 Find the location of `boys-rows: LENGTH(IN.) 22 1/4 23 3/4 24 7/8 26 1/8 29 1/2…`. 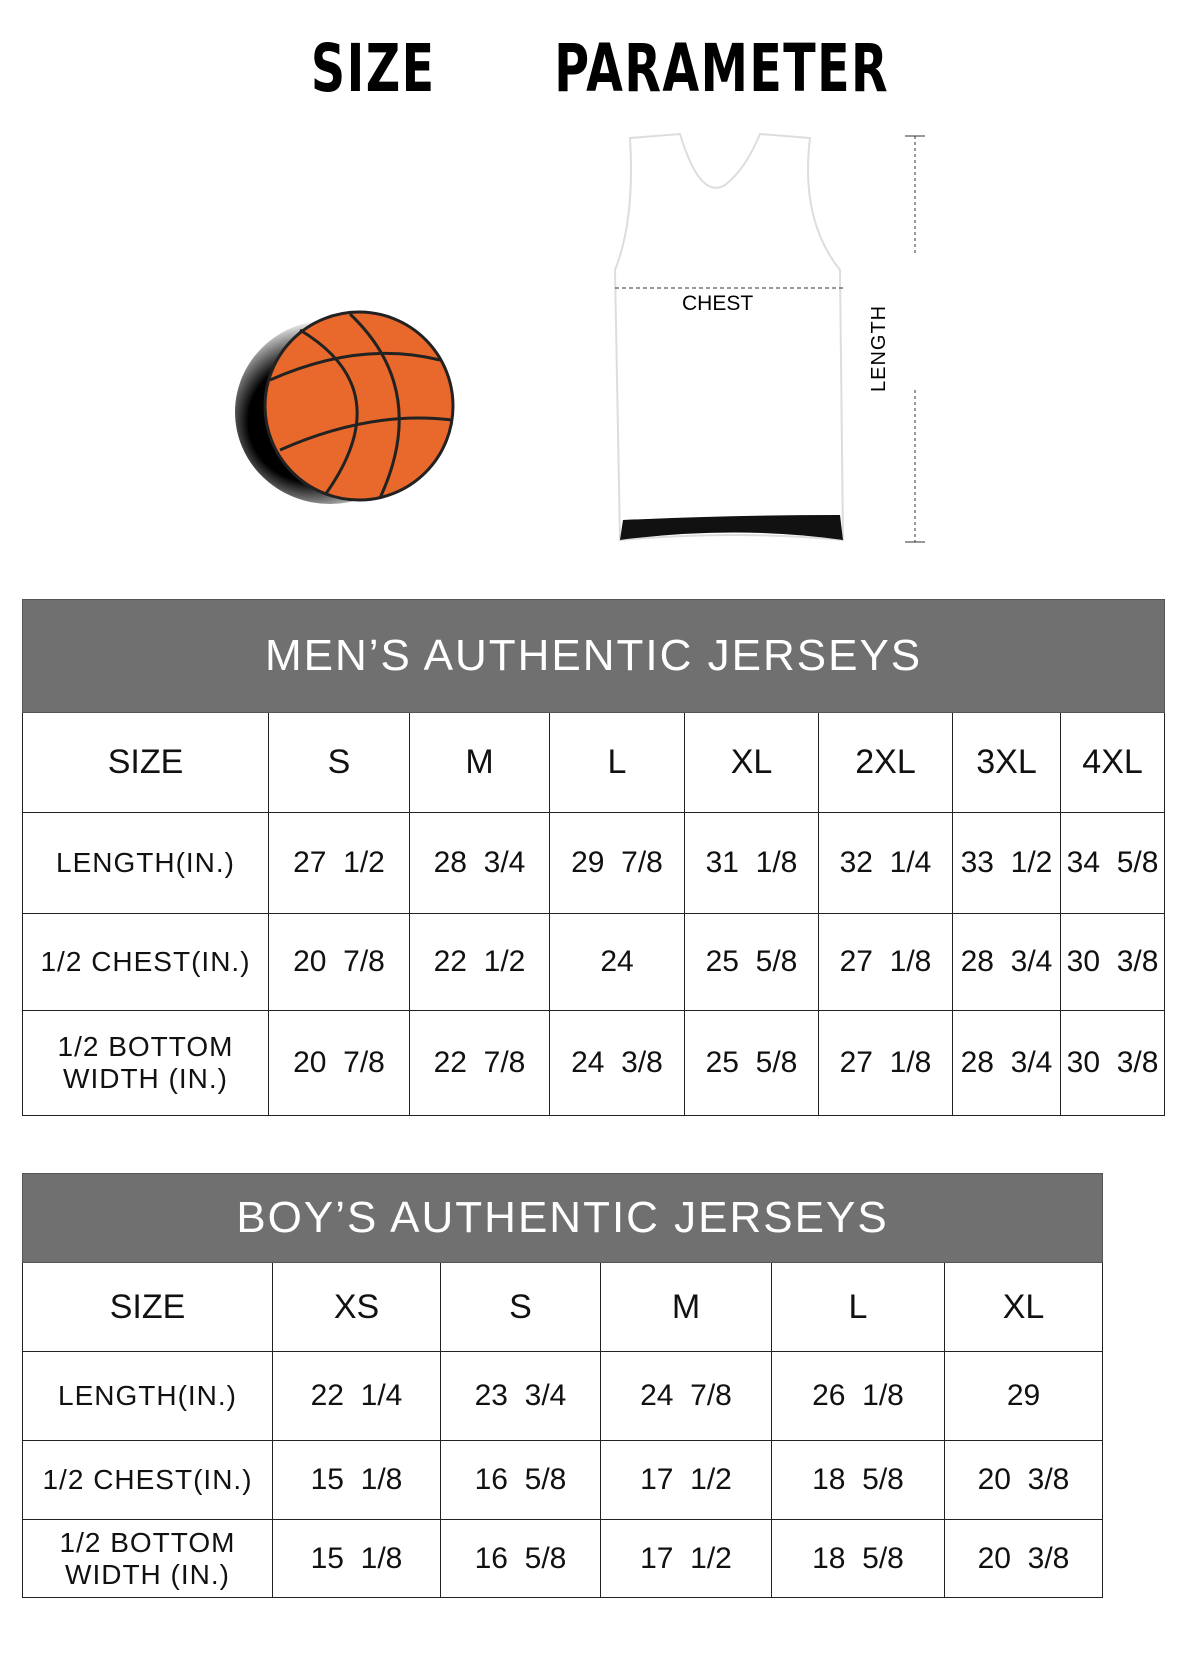

boys-rows: LENGTH(IN.) 22 1/4 23 3/4 24 7/8 26 1/8 29 1/2… is located at coordinates (563, 1474).